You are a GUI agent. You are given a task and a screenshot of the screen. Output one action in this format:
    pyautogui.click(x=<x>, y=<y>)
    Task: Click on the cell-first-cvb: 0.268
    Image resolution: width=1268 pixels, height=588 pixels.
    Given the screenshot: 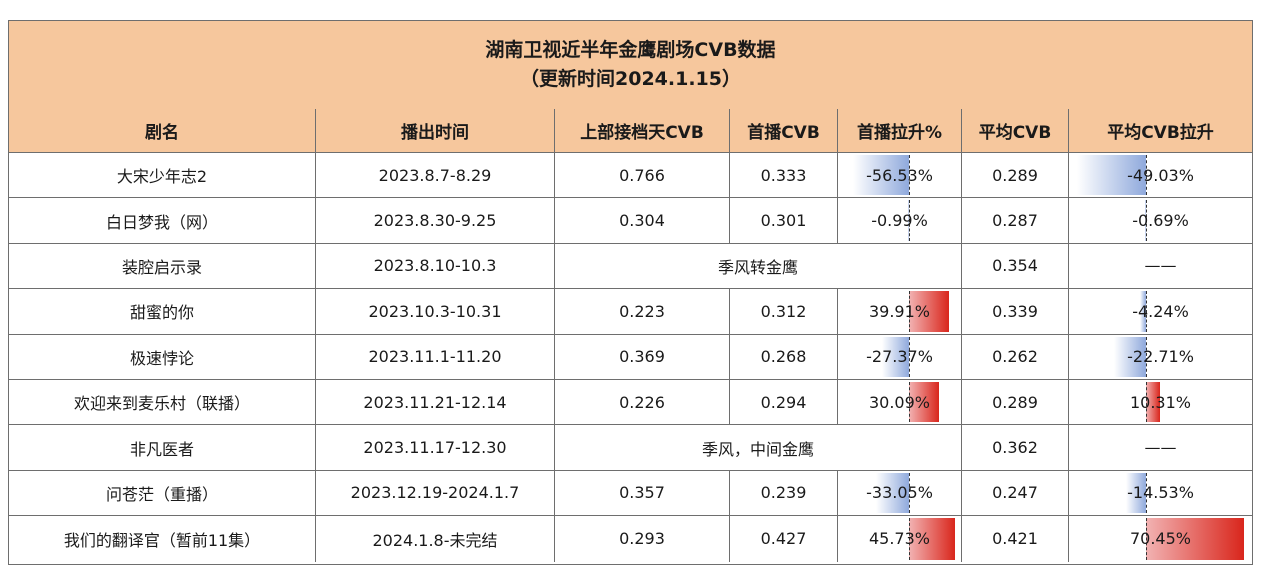 What is the action you would take?
    pyautogui.click(x=784, y=356)
    